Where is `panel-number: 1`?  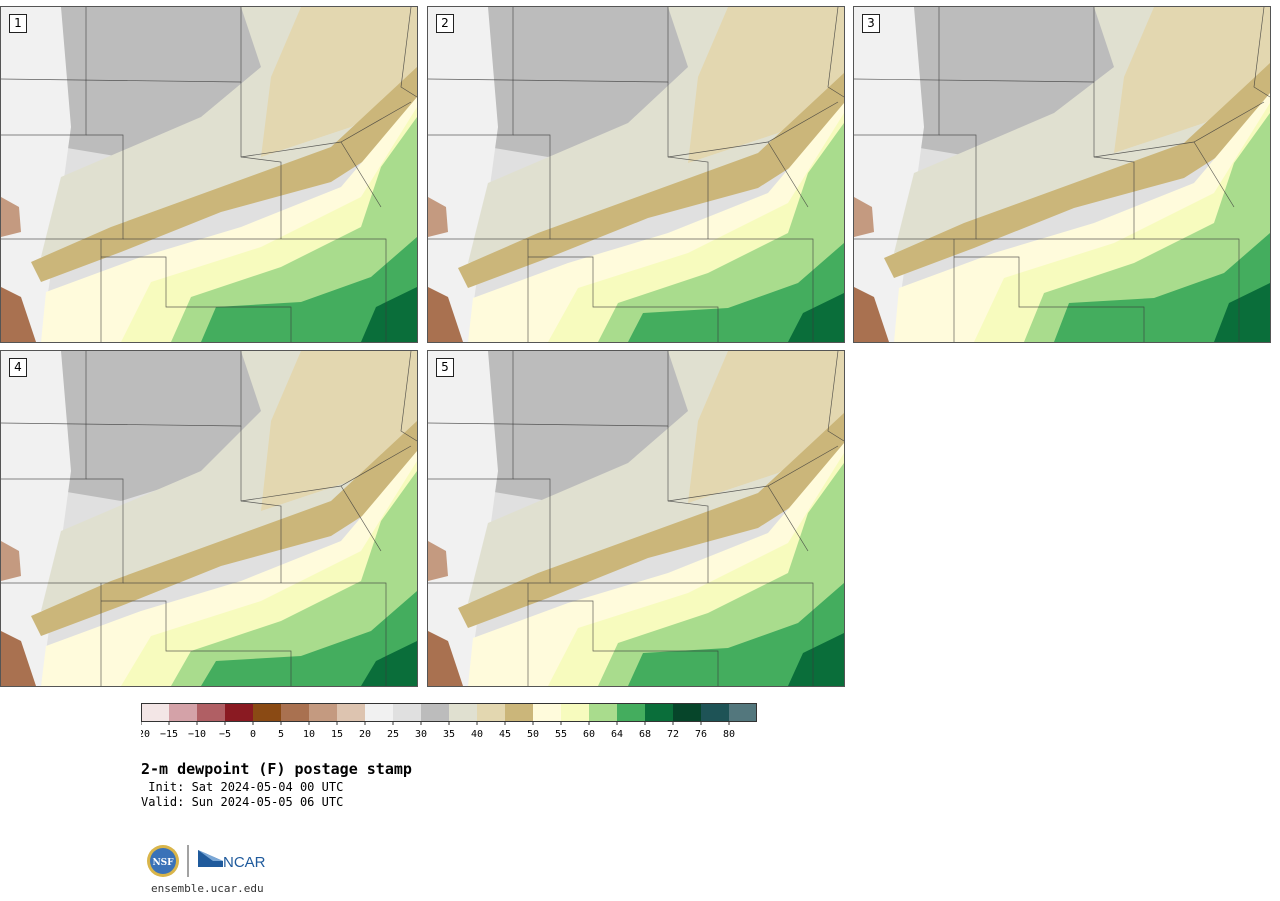
panel-number: 1 is located at coordinates (18, 23).